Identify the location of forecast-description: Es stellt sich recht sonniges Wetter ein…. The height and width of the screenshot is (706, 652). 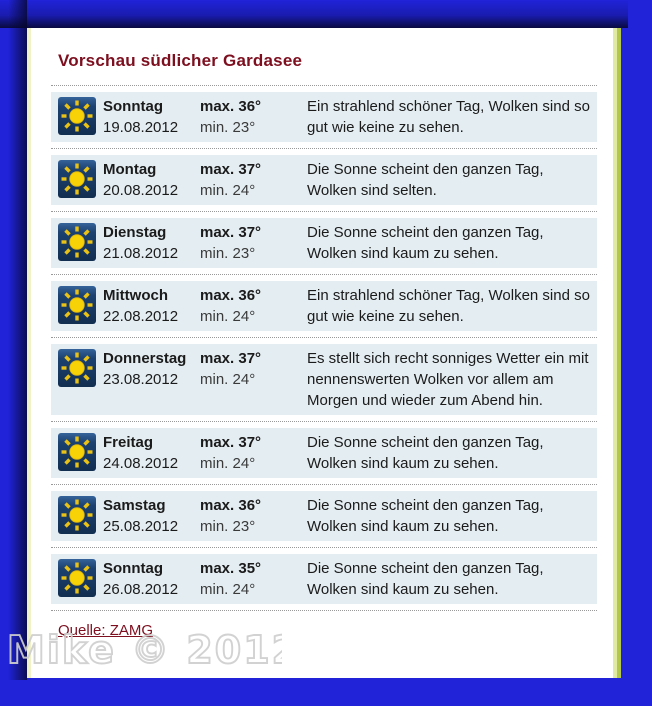
(448, 379).